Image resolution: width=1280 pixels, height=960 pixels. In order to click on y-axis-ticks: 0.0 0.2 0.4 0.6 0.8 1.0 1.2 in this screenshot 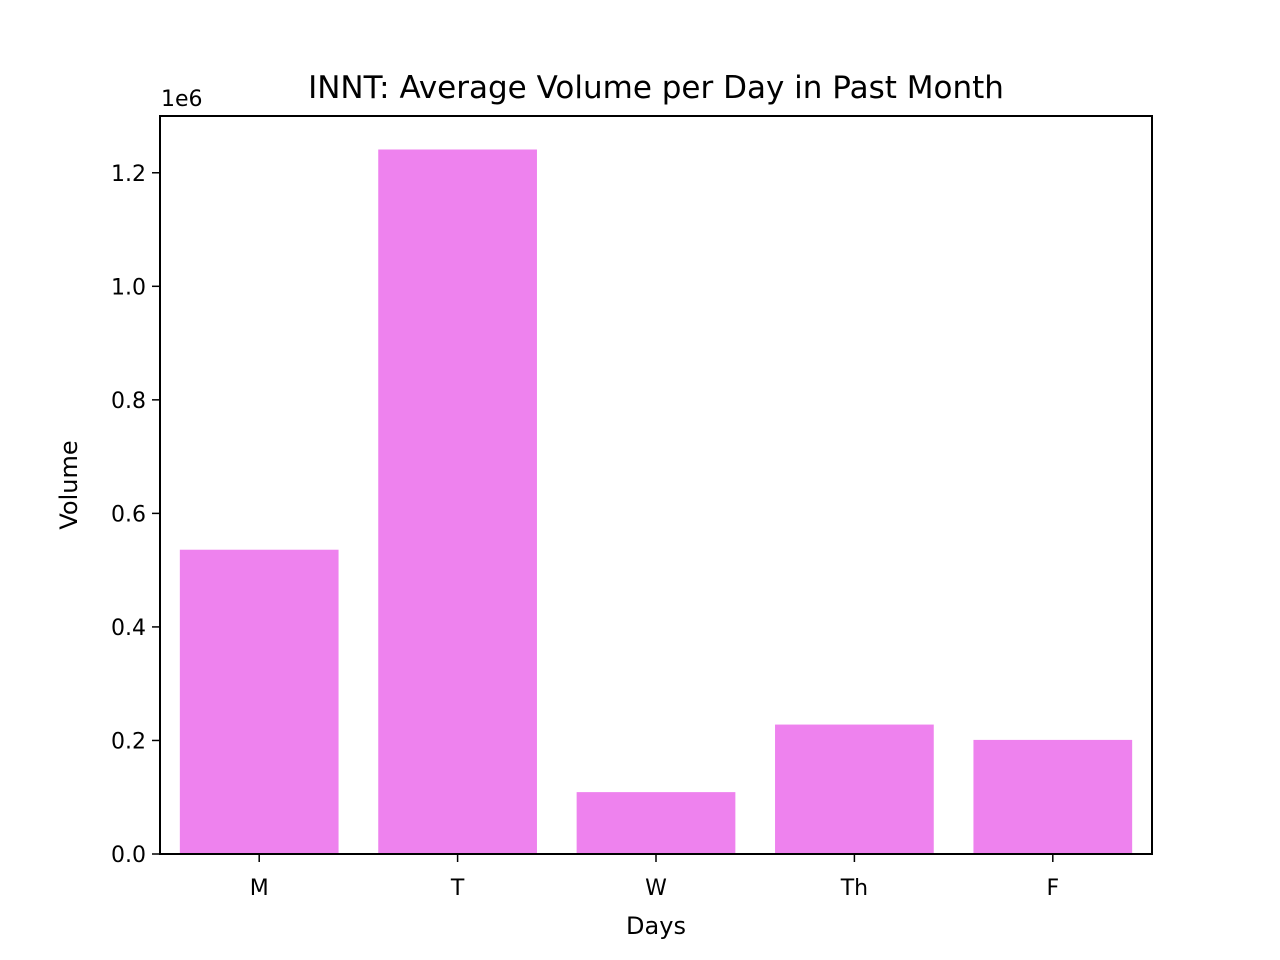, I will do `click(135, 515)`.